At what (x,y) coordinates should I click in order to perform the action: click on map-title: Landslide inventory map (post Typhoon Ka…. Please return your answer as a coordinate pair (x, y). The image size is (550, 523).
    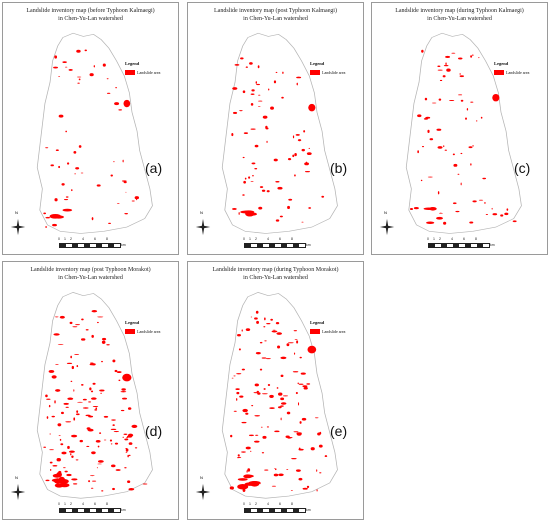
    Looking at the image, I should click on (275, 11).